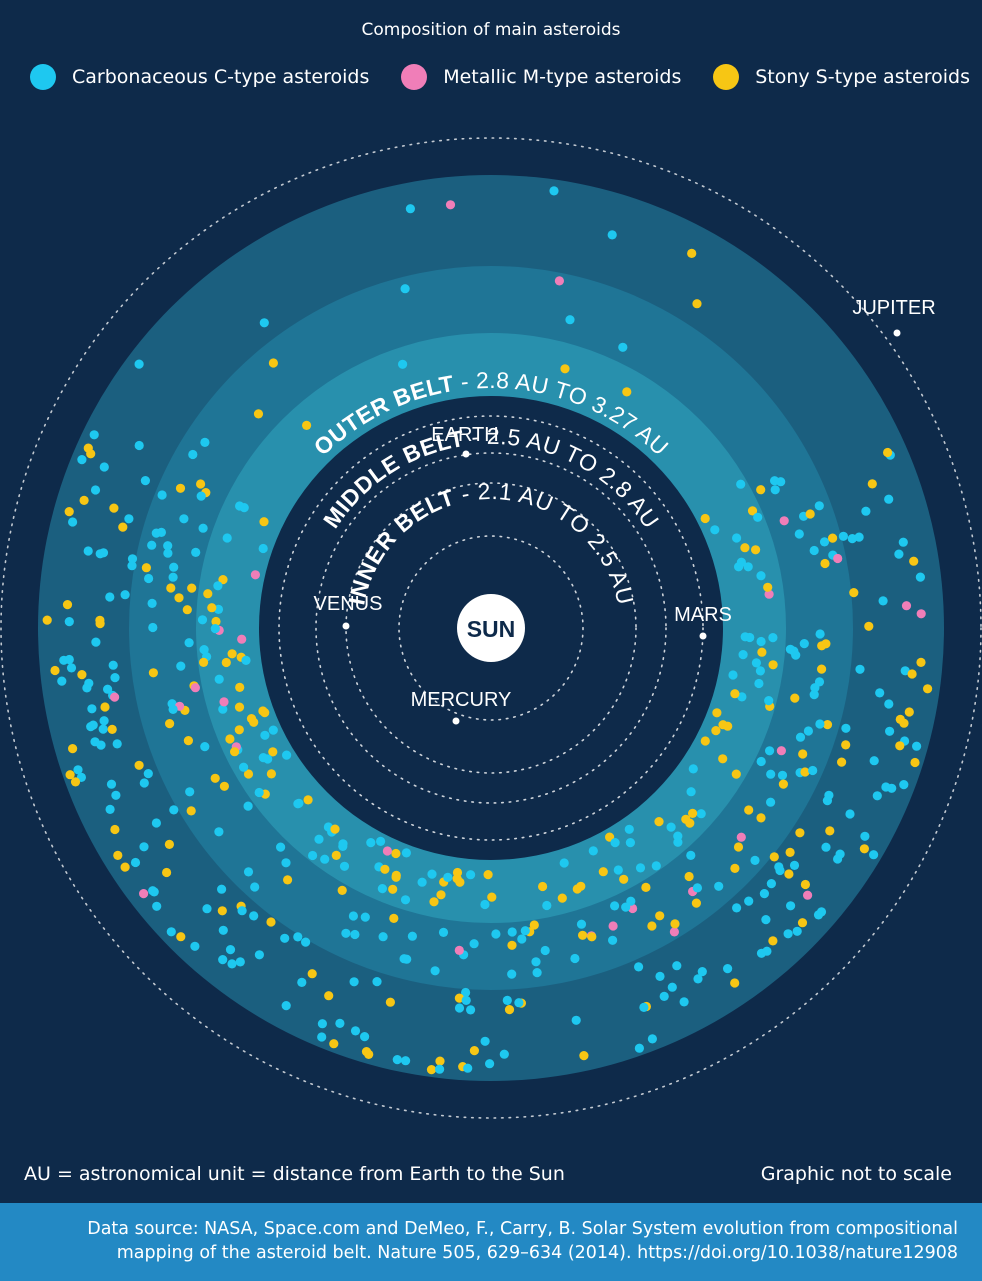 Image resolution: width=982 pixels, height=1281 pixels. I want to click on sun-label: SUN, so click(491, 629).